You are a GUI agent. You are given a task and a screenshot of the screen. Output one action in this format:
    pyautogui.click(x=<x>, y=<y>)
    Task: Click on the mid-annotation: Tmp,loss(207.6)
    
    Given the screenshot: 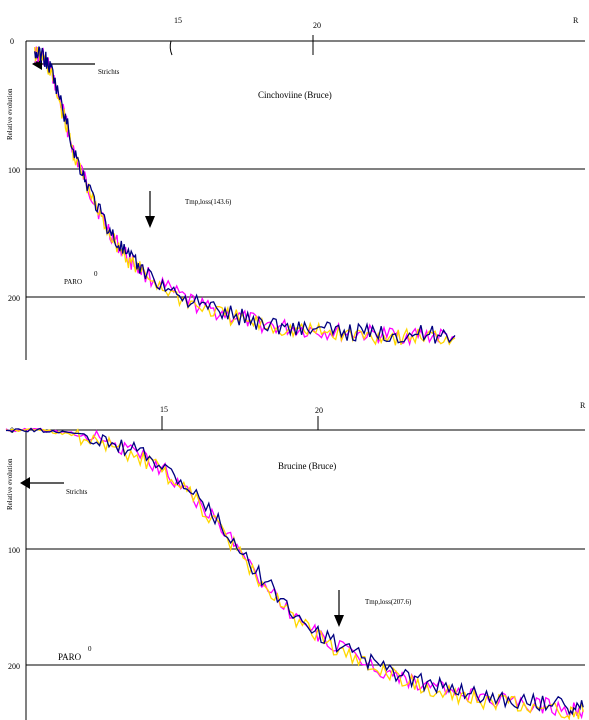 What is the action you would take?
    pyautogui.click(x=388, y=602)
    